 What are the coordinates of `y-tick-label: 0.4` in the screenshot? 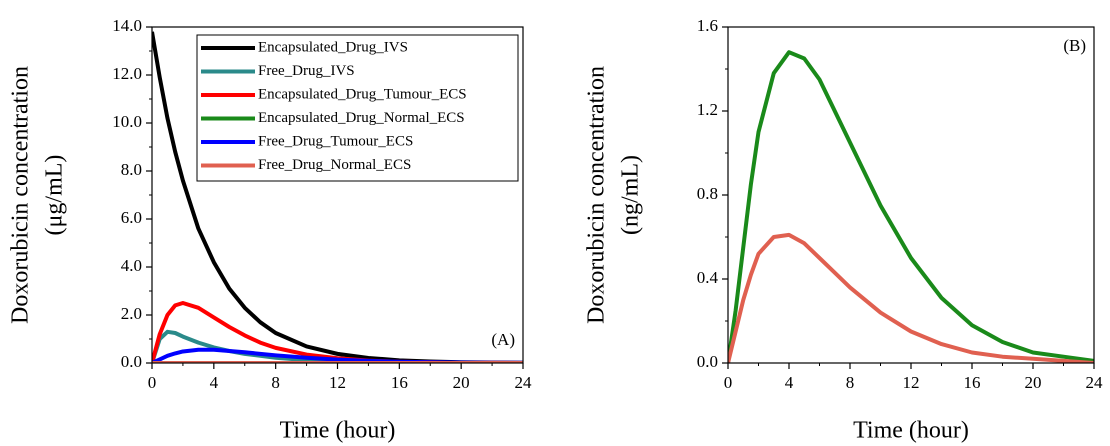 It's located at (708, 277).